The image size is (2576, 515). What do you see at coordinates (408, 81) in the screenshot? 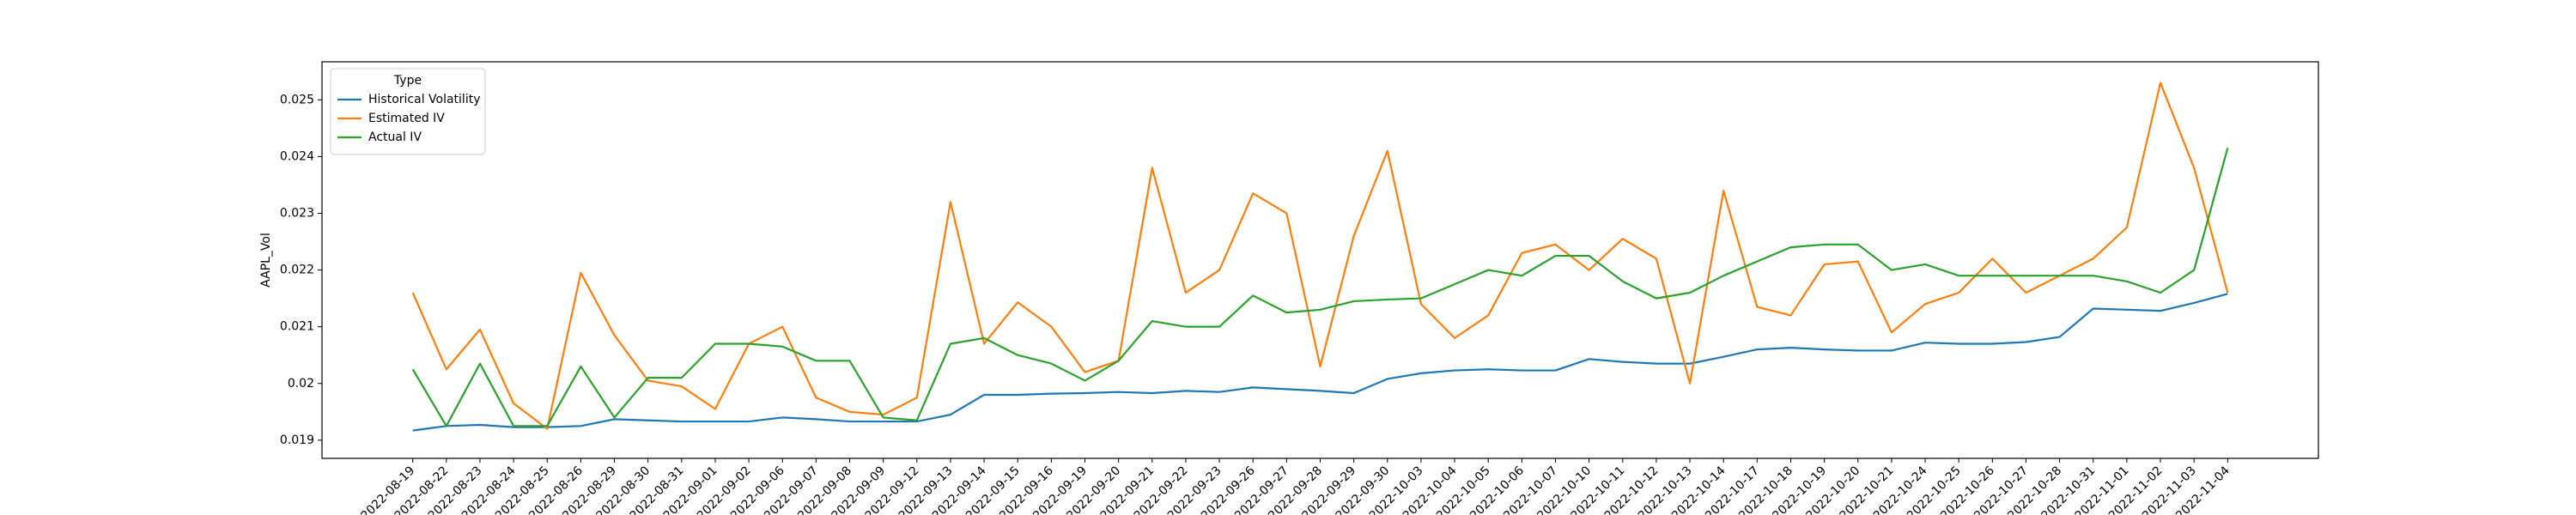
I see `legend-title: Type` at bounding box center [408, 81].